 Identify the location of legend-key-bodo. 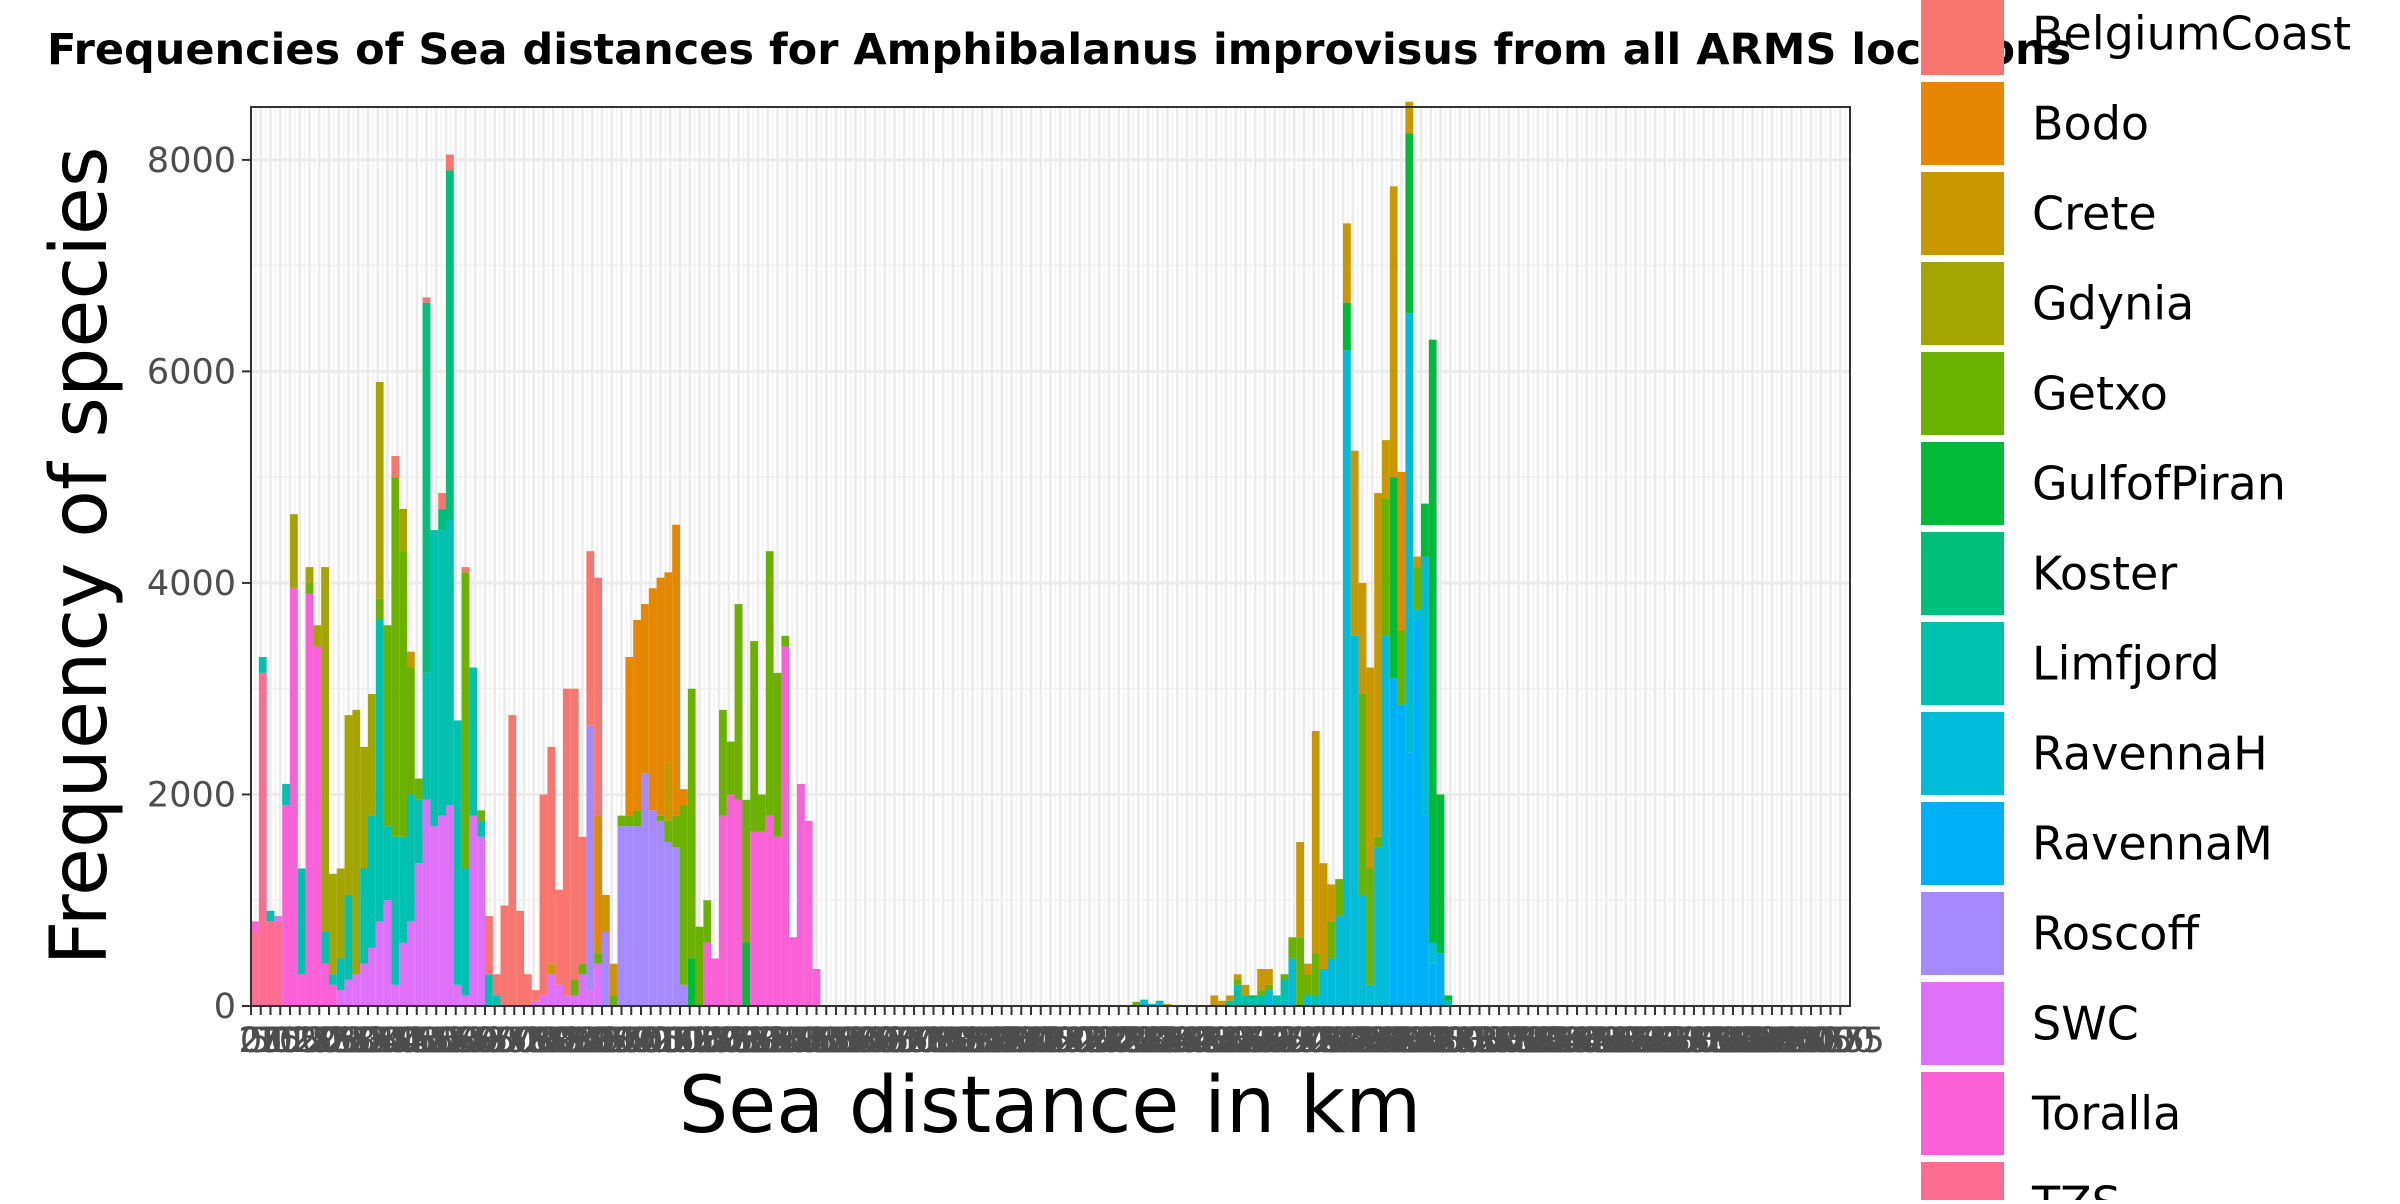
(1962, 123).